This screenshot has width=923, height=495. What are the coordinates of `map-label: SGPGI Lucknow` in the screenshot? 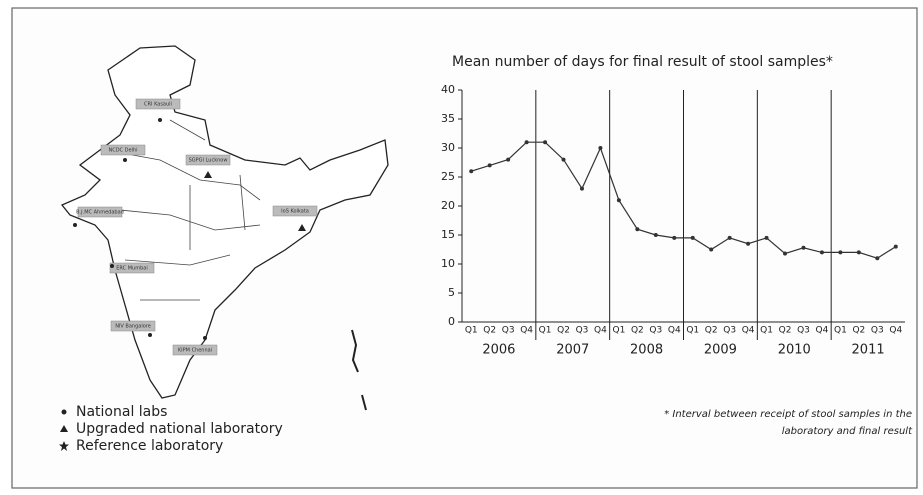 It's located at (208, 161).